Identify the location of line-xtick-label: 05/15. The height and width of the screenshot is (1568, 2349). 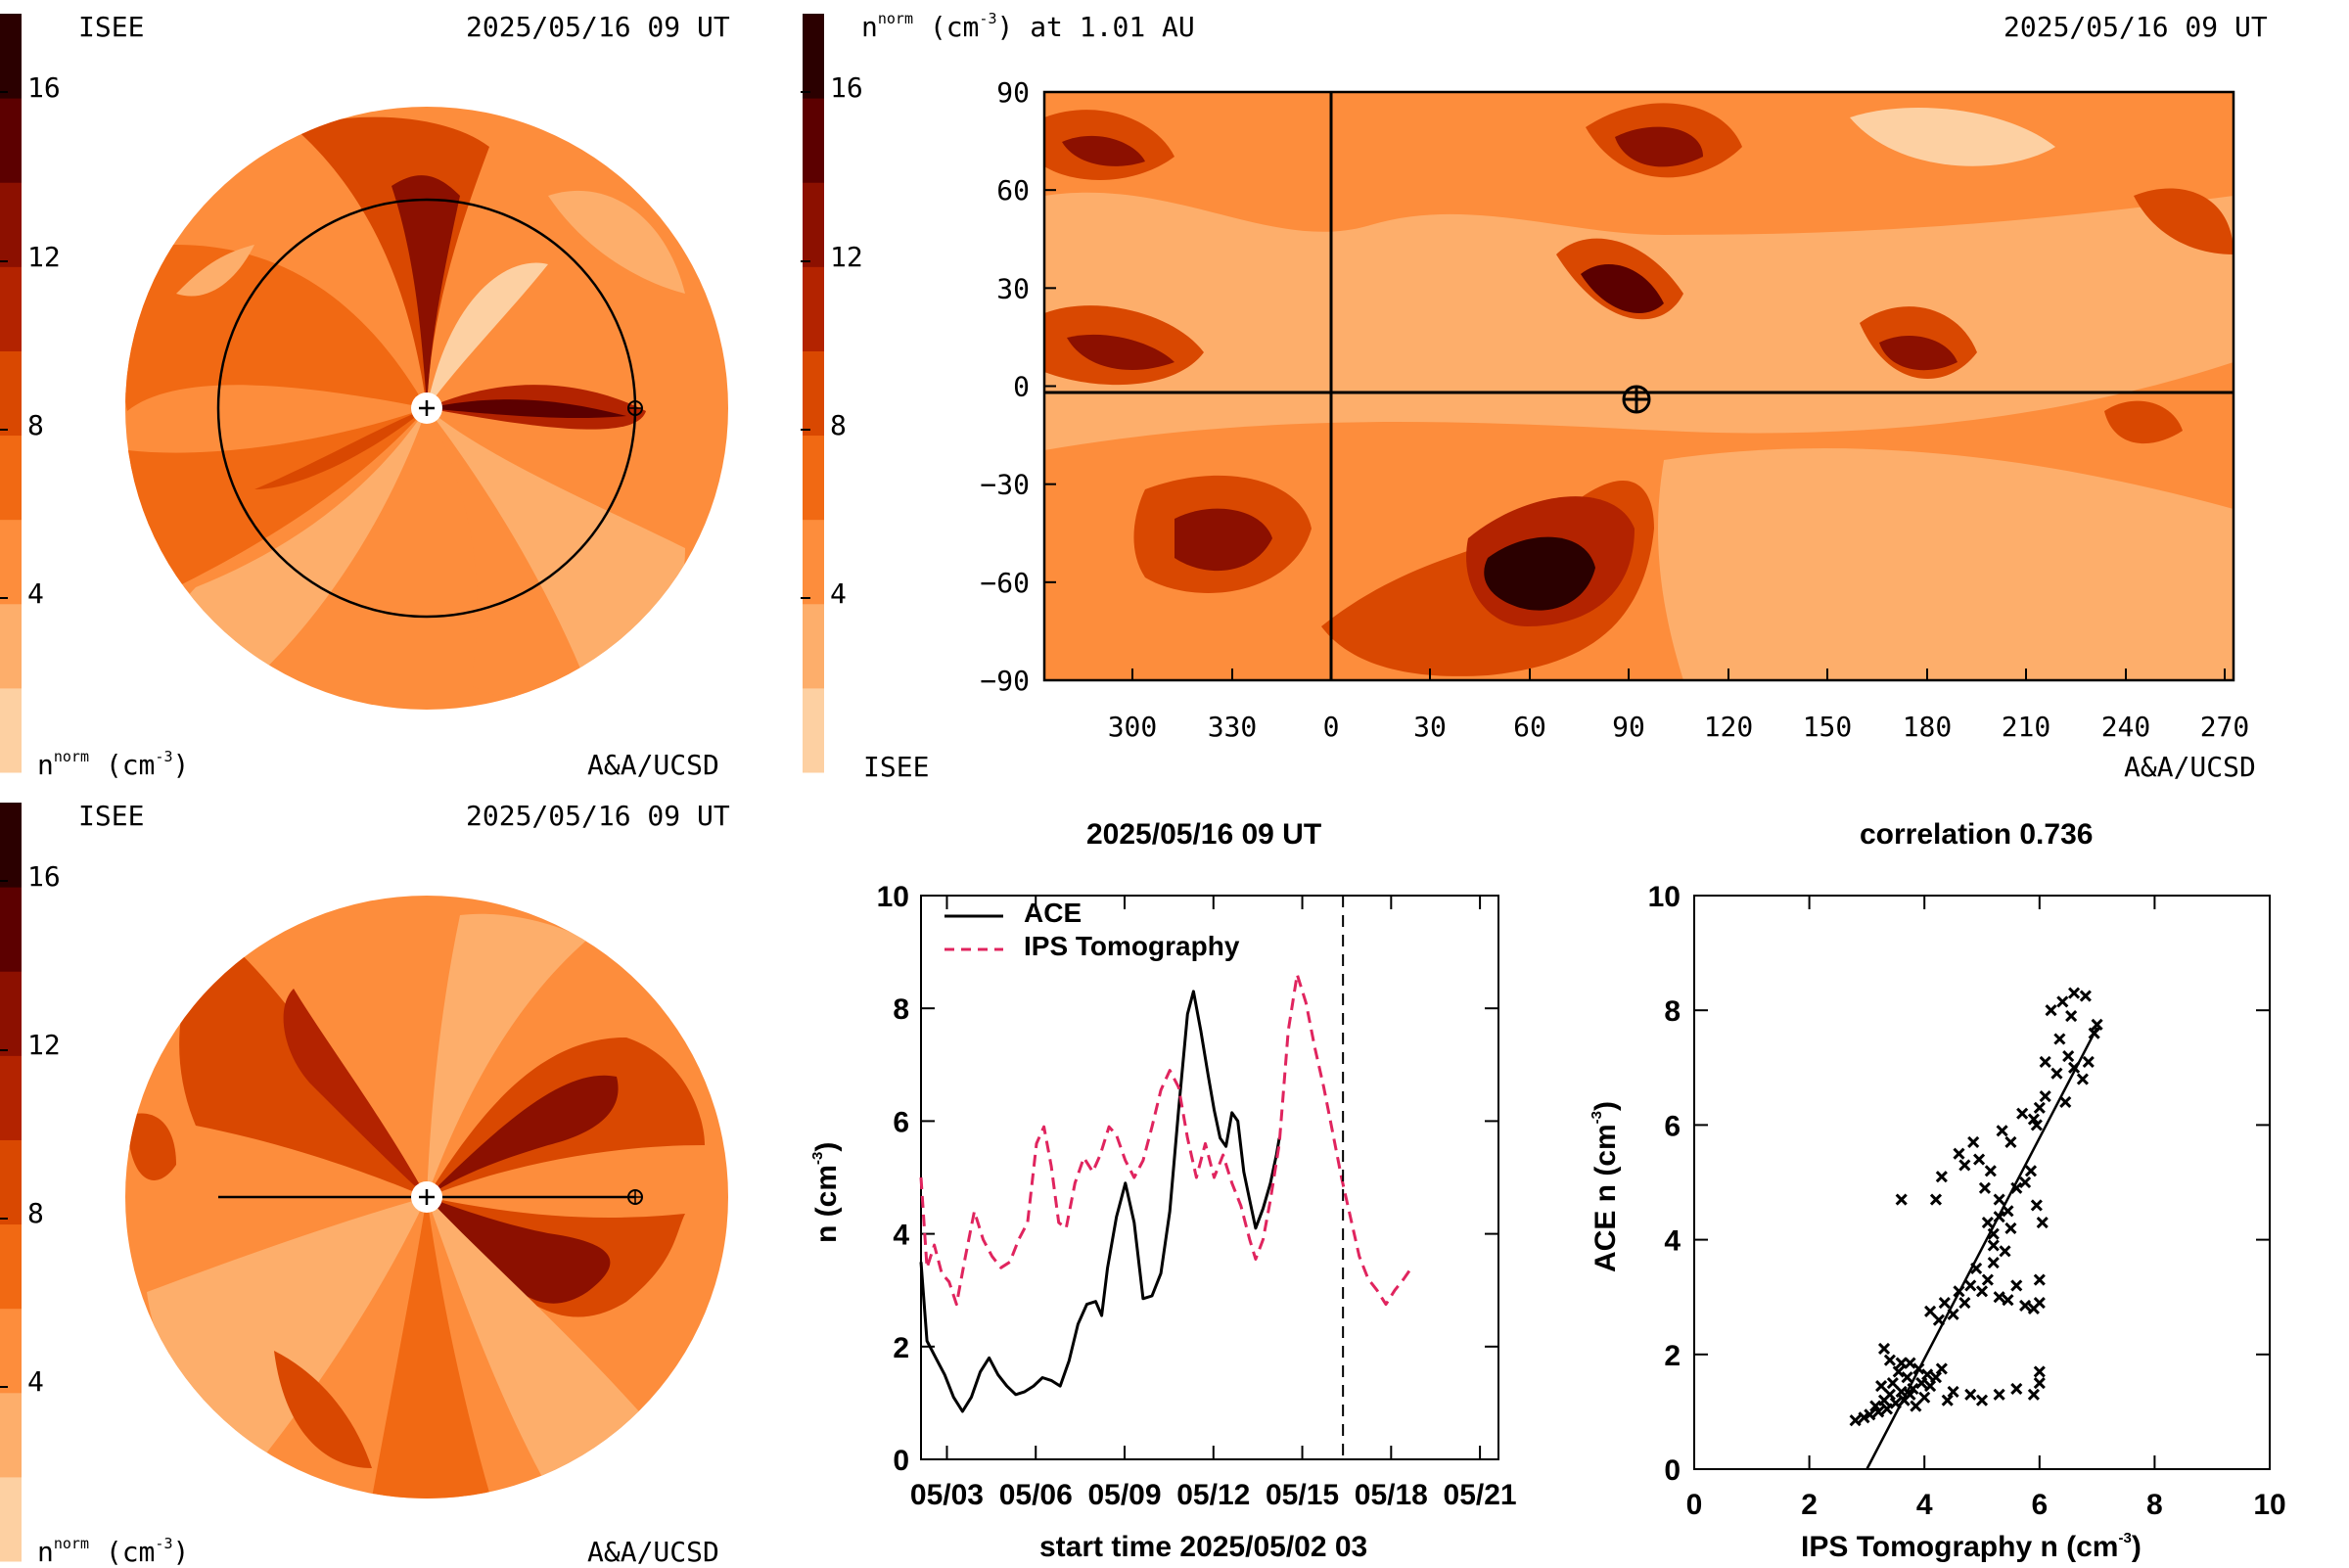
(1303, 1495).